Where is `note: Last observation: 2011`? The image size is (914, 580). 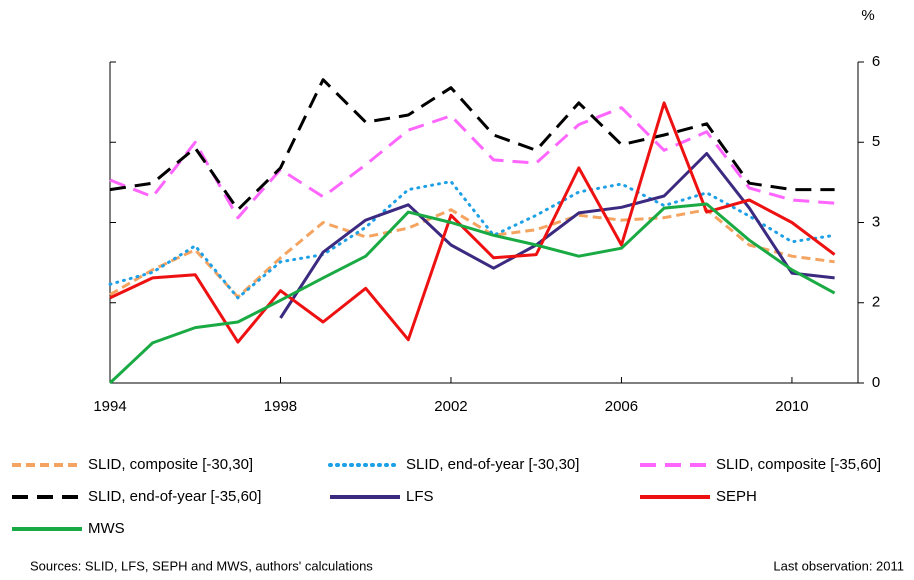
note: Last observation: 2011 is located at coordinates (838, 565).